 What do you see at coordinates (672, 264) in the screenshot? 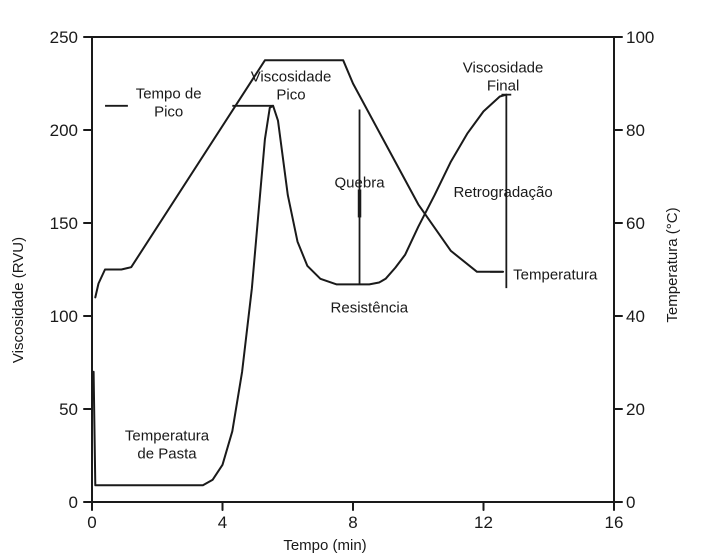
I see `y2-axis-title: Temperatura (°C)` at bounding box center [672, 264].